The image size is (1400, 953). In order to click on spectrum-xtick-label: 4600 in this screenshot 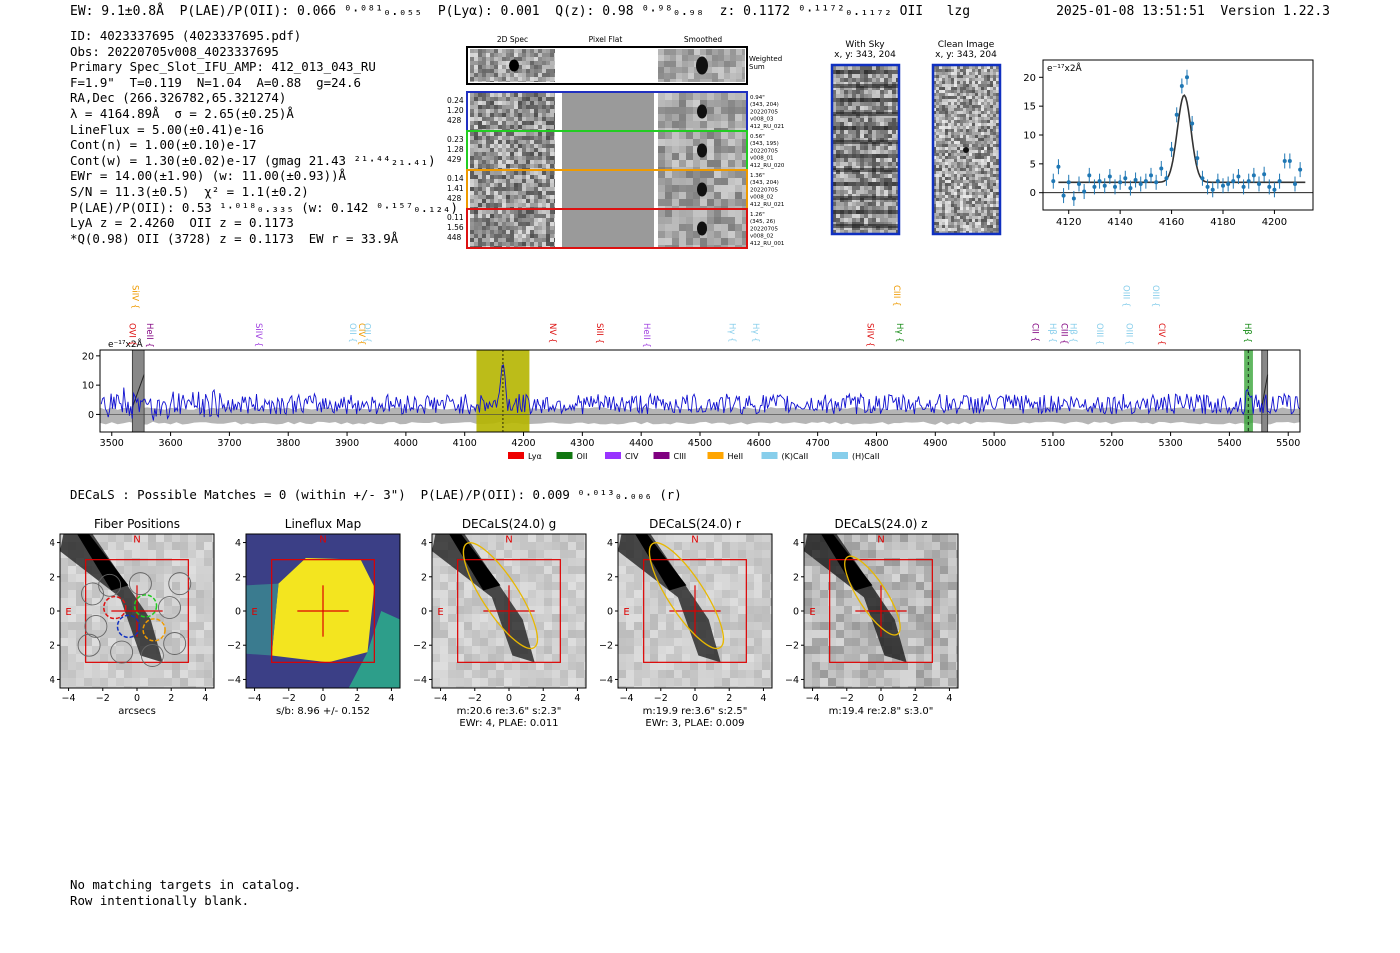, I will do `click(759, 443)`.